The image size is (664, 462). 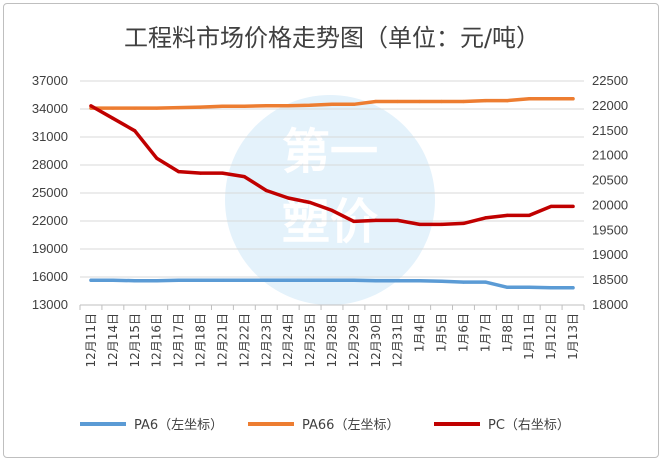 I want to click on legend-item: PC（右坐标）, so click(x=502, y=423).